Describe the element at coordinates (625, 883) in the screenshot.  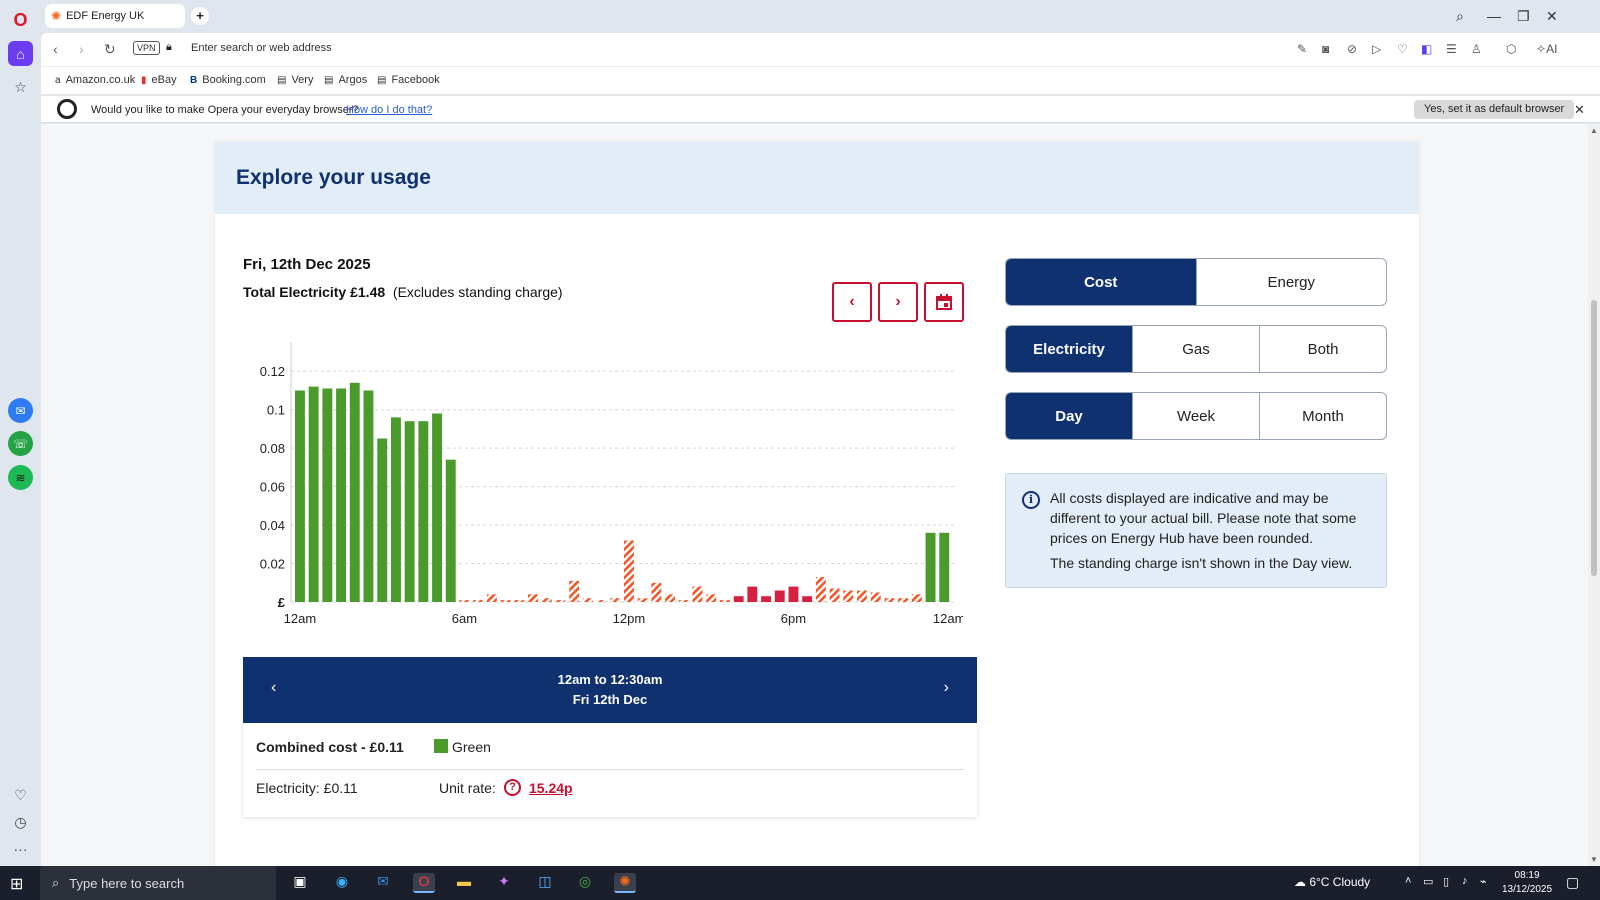
I see `edf-app-icon: ✺` at that location.